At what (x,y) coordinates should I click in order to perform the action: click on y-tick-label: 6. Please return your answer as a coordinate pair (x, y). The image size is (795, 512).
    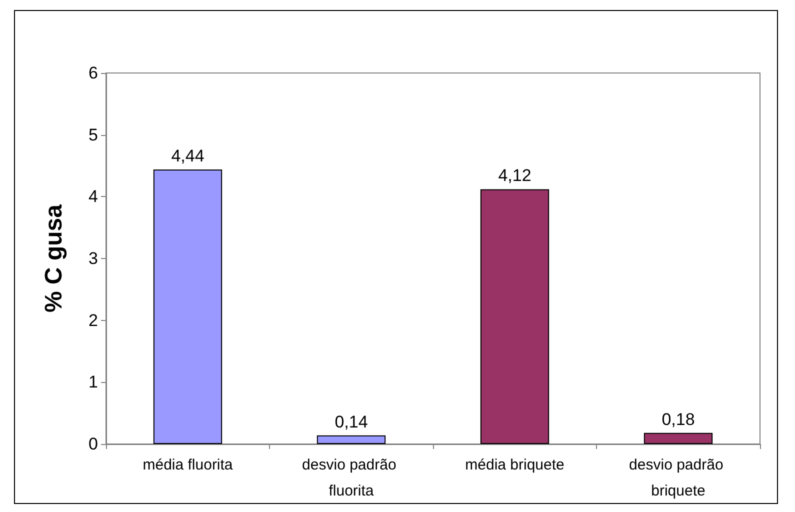
    Looking at the image, I should click on (93, 73).